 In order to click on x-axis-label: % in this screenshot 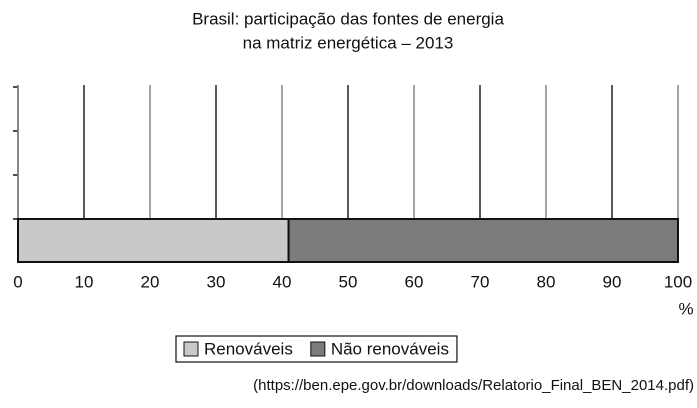, I will do `click(685, 308)`.